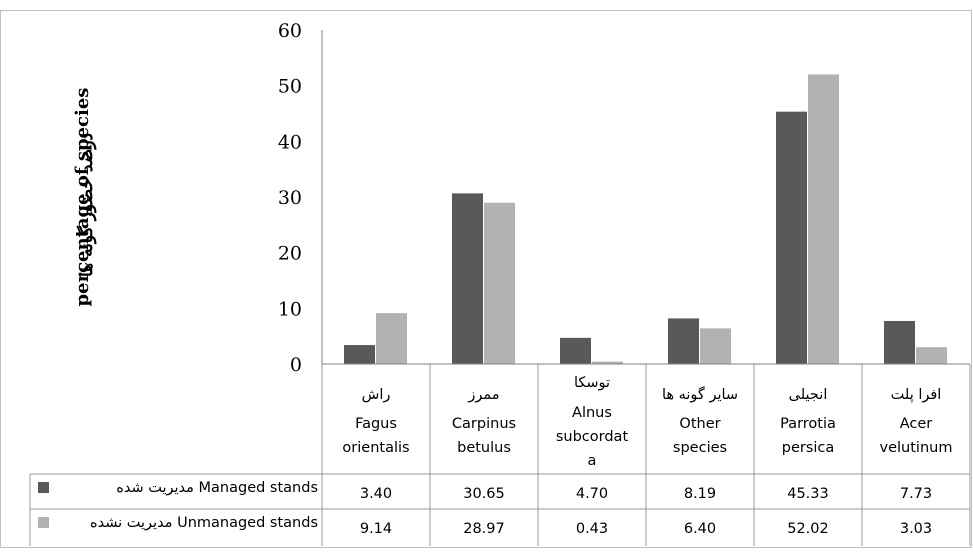  I want to click on y-tick-label: 50, so click(290, 87).